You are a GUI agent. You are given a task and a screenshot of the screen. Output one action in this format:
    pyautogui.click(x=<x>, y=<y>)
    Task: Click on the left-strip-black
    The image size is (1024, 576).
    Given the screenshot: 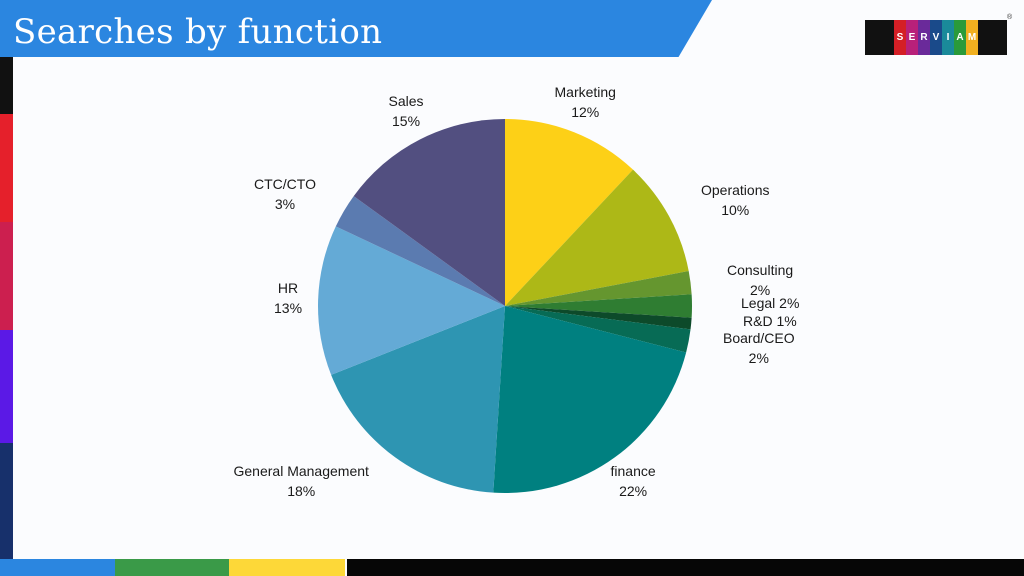 What is the action you would take?
    pyautogui.click(x=6, y=85)
    